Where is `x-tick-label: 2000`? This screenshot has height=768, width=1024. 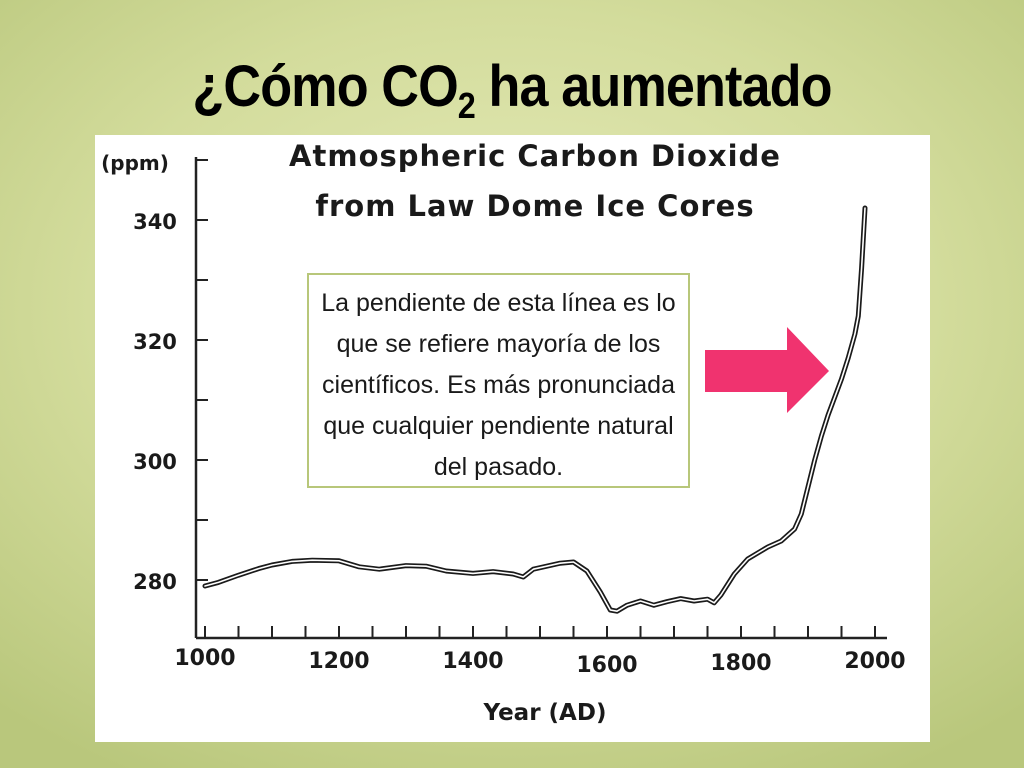
x-tick-label: 2000 is located at coordinates (874, 661).